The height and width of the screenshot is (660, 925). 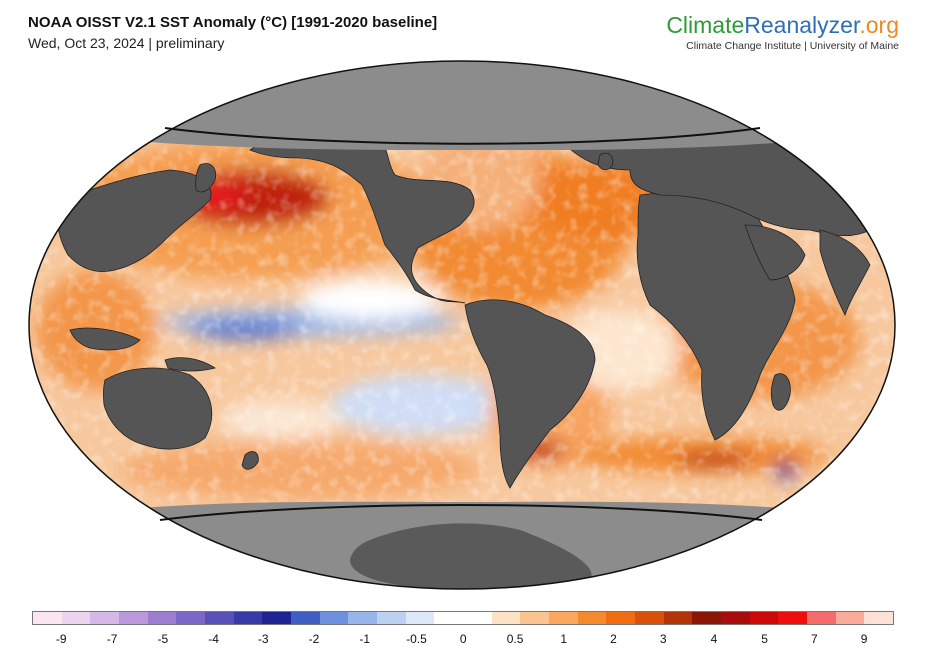 What do you see at coordinates (605, 161) in the screenshot?
I see `land-uk` at bounding box center [605, 161].